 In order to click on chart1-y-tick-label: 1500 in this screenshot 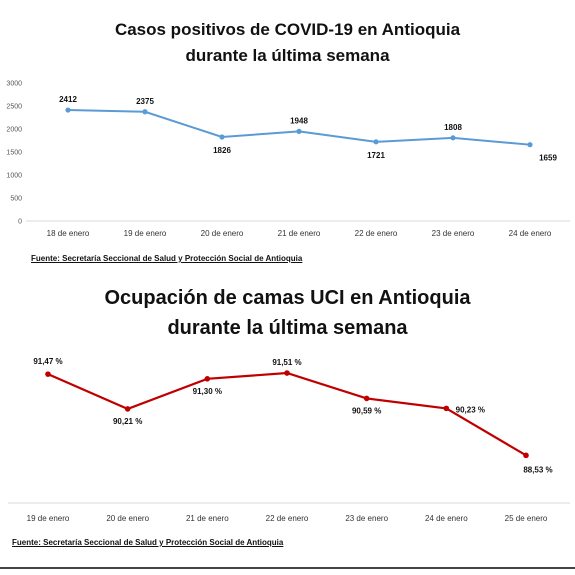, I will do `click(14, 153)`.